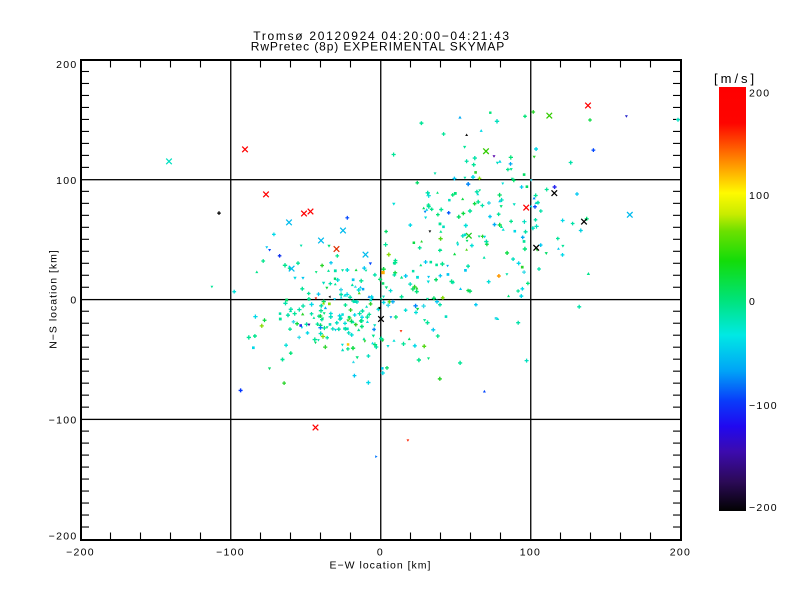 The width and height of the screenshot is (800, 600). Describe the element at coordinates (54, 299) in the screenshot. I see `svg-text: N−S location [km]` at that location.